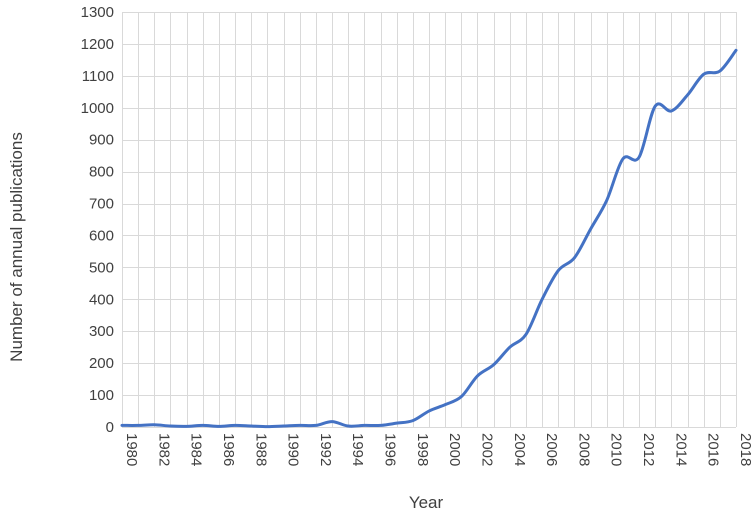 This screenshot has width=752, height=516. What do you see at coordinates (101, 235) in the screenshot?
I see `y-tick-label-600: 600` at bounding box center [101, 235].